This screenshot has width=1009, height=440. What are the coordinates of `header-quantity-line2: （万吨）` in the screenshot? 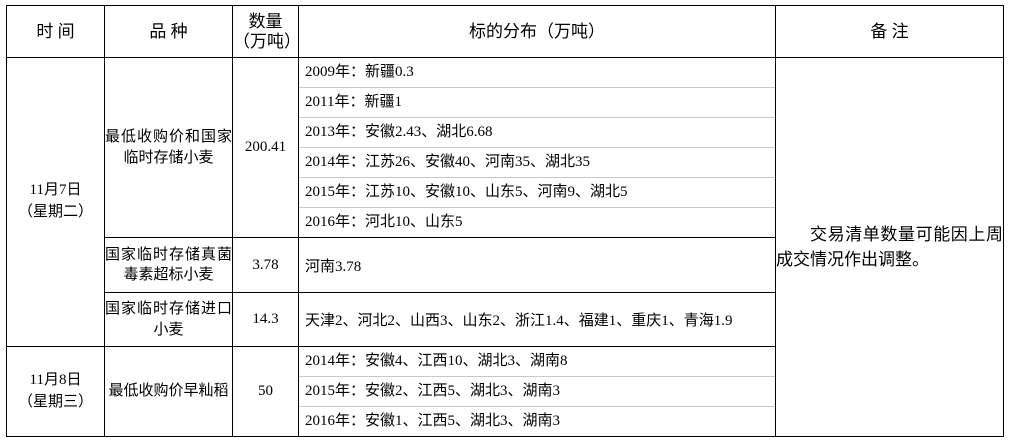 It's located at (267, 41).